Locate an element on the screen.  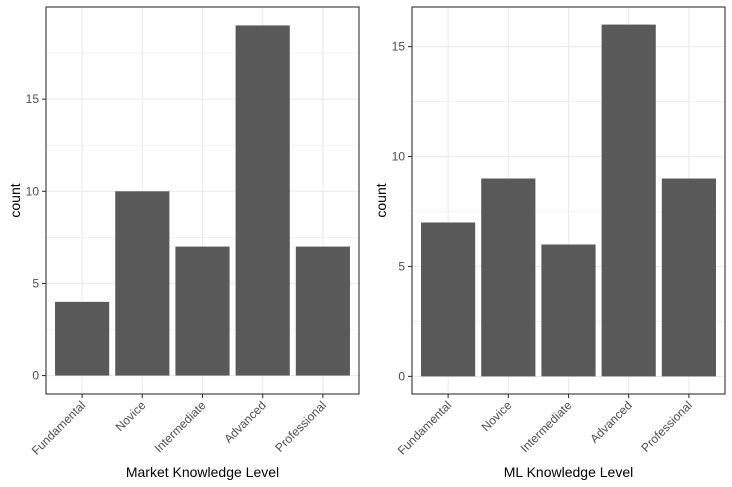
ml-bar-intermediate is located at coordinates (568, 310).